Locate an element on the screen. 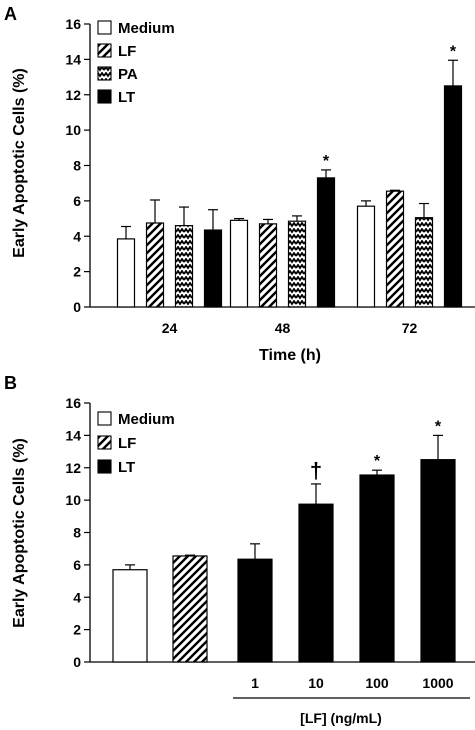 This screenshot has width=475, height=730. panel-a-legend-label: LF is located at coordinates (127, 51).